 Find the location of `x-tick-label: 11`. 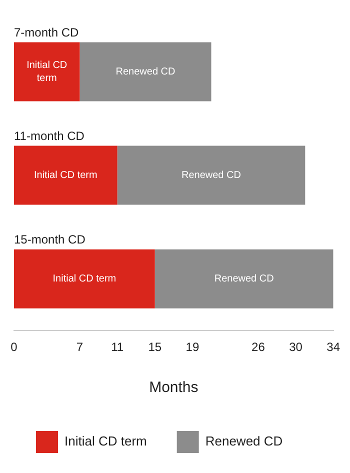

x-tick-label: 11 is located at coordinates (117, 347).